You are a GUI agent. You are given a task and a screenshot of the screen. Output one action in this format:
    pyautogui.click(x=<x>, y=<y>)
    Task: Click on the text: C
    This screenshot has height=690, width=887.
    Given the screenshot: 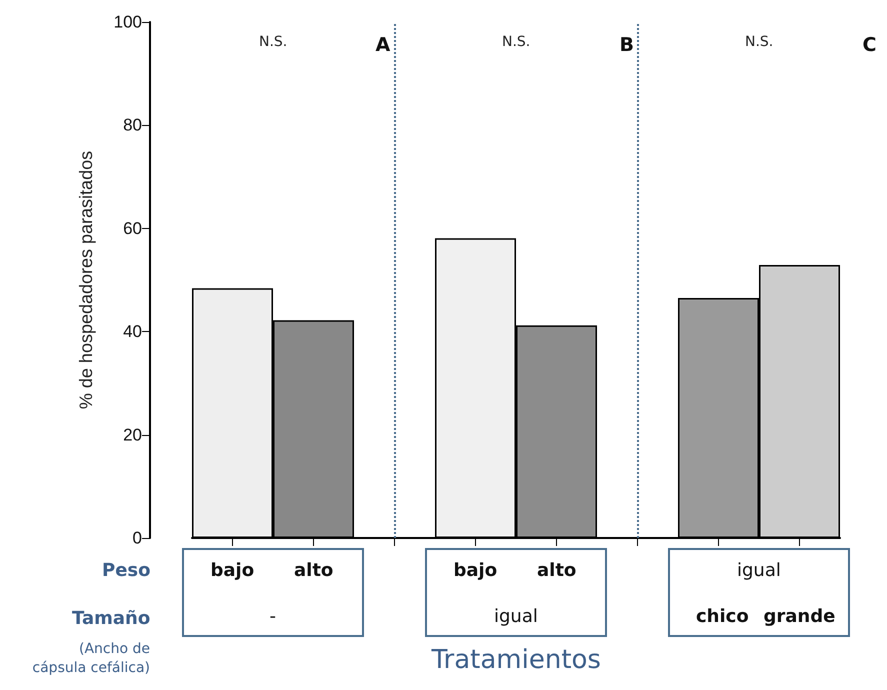 What is the action you would take?
    pyautogui.click(x=869, y=45)
    